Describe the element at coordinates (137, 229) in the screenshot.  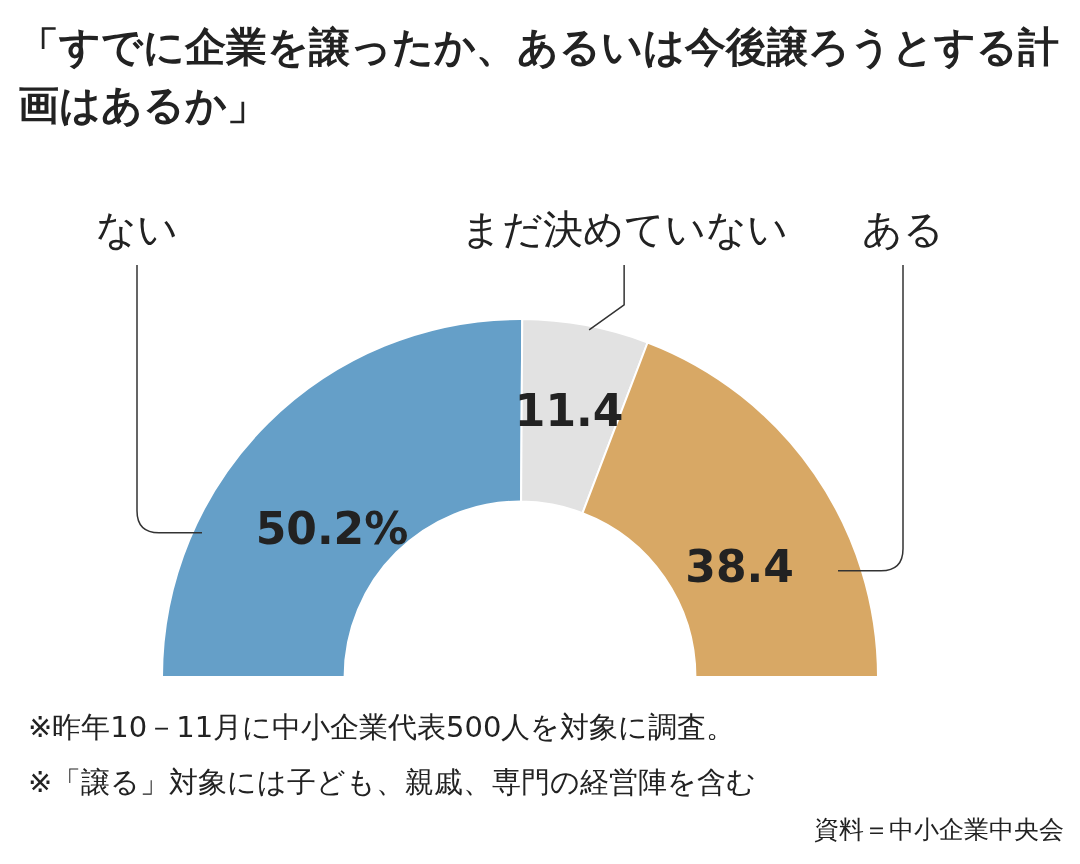
I see `slice-label: ない` at that location.